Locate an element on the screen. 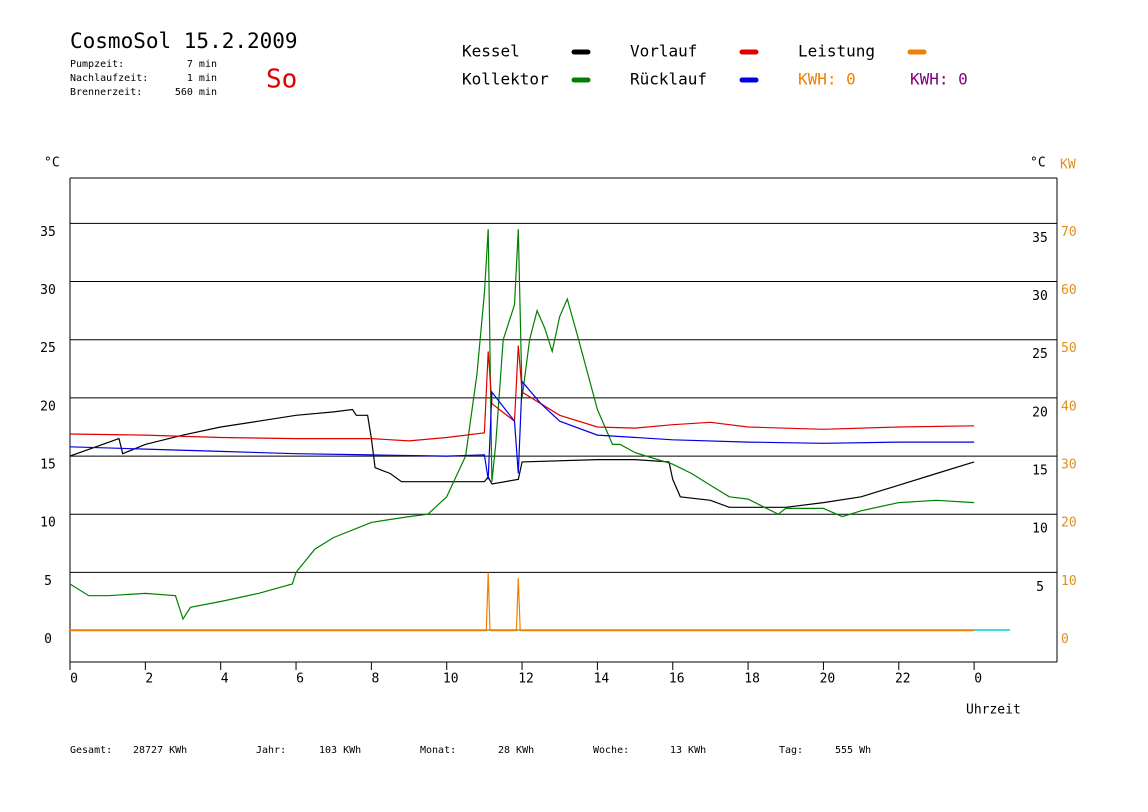 The width and height of the screenshot is (1148, 812). info-label: Pumpzeit: is located at coordinates (97, 64).